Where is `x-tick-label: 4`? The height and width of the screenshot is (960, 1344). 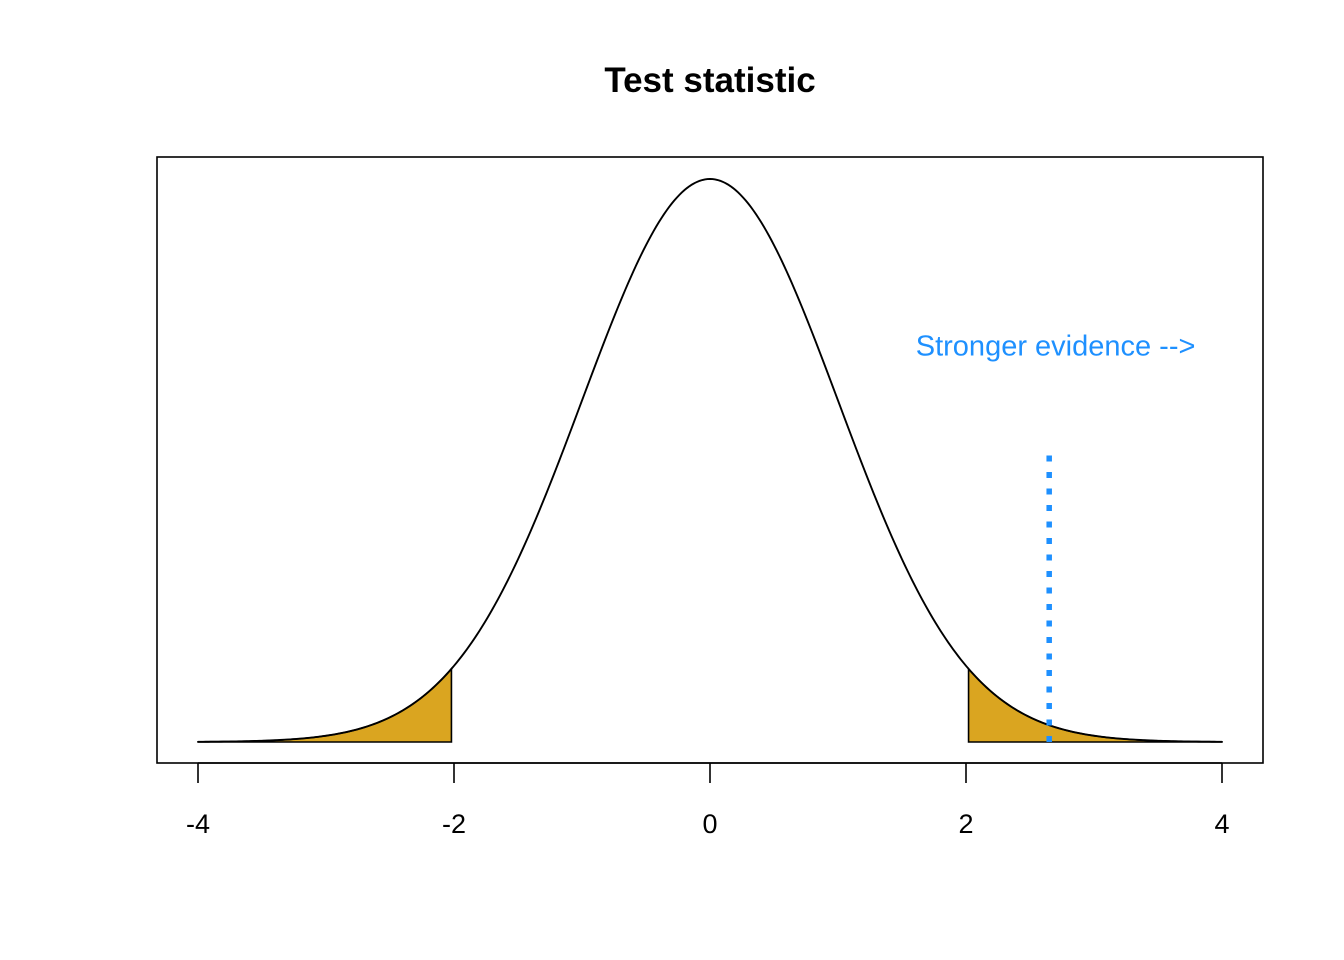 x-tick-label: 4 is located at coordinates (1221, 824).